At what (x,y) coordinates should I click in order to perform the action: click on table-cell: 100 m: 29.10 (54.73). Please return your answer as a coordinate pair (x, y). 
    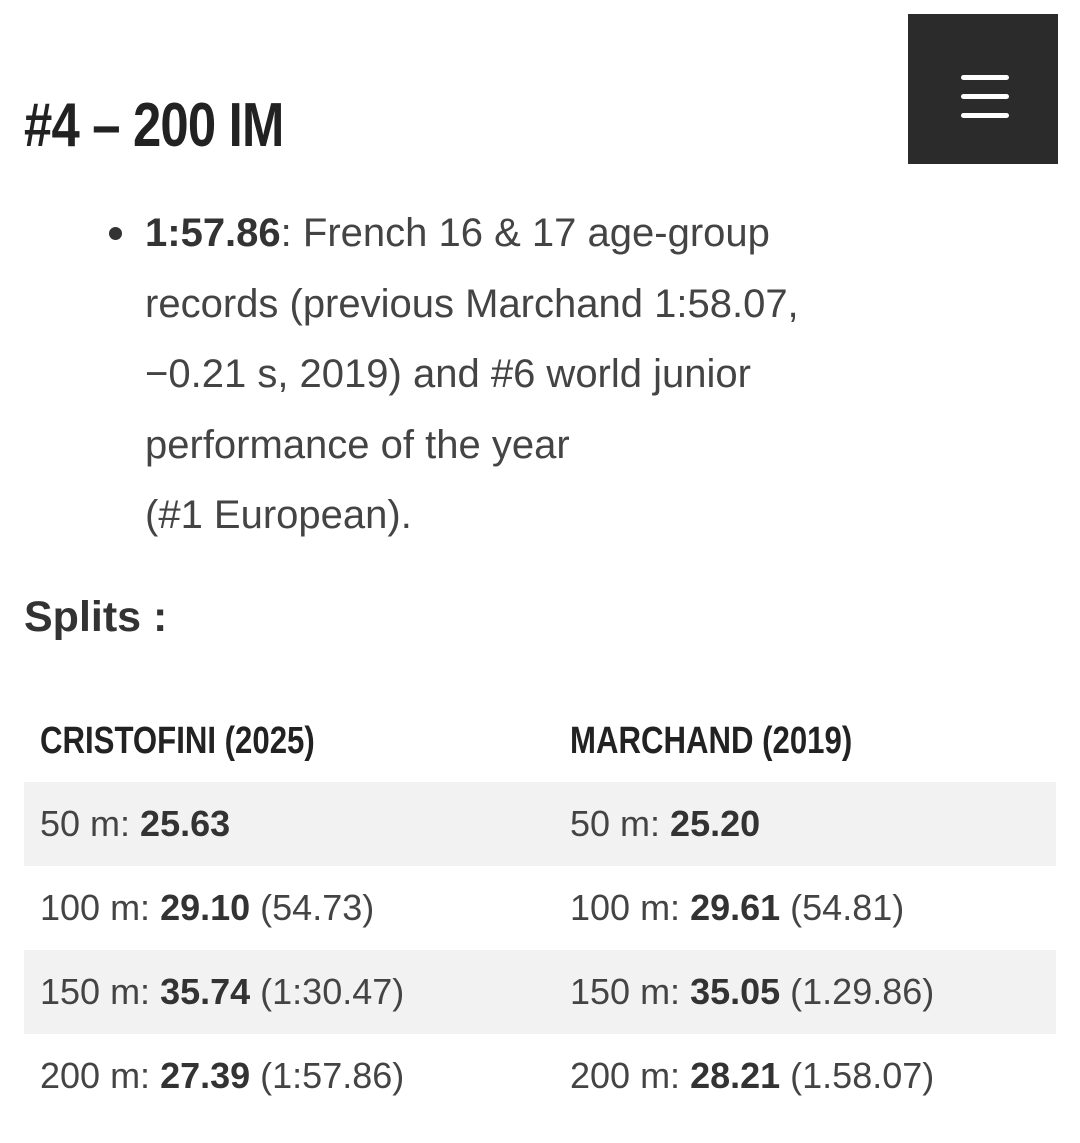
    Looking at the image, I should click on (207, 907).